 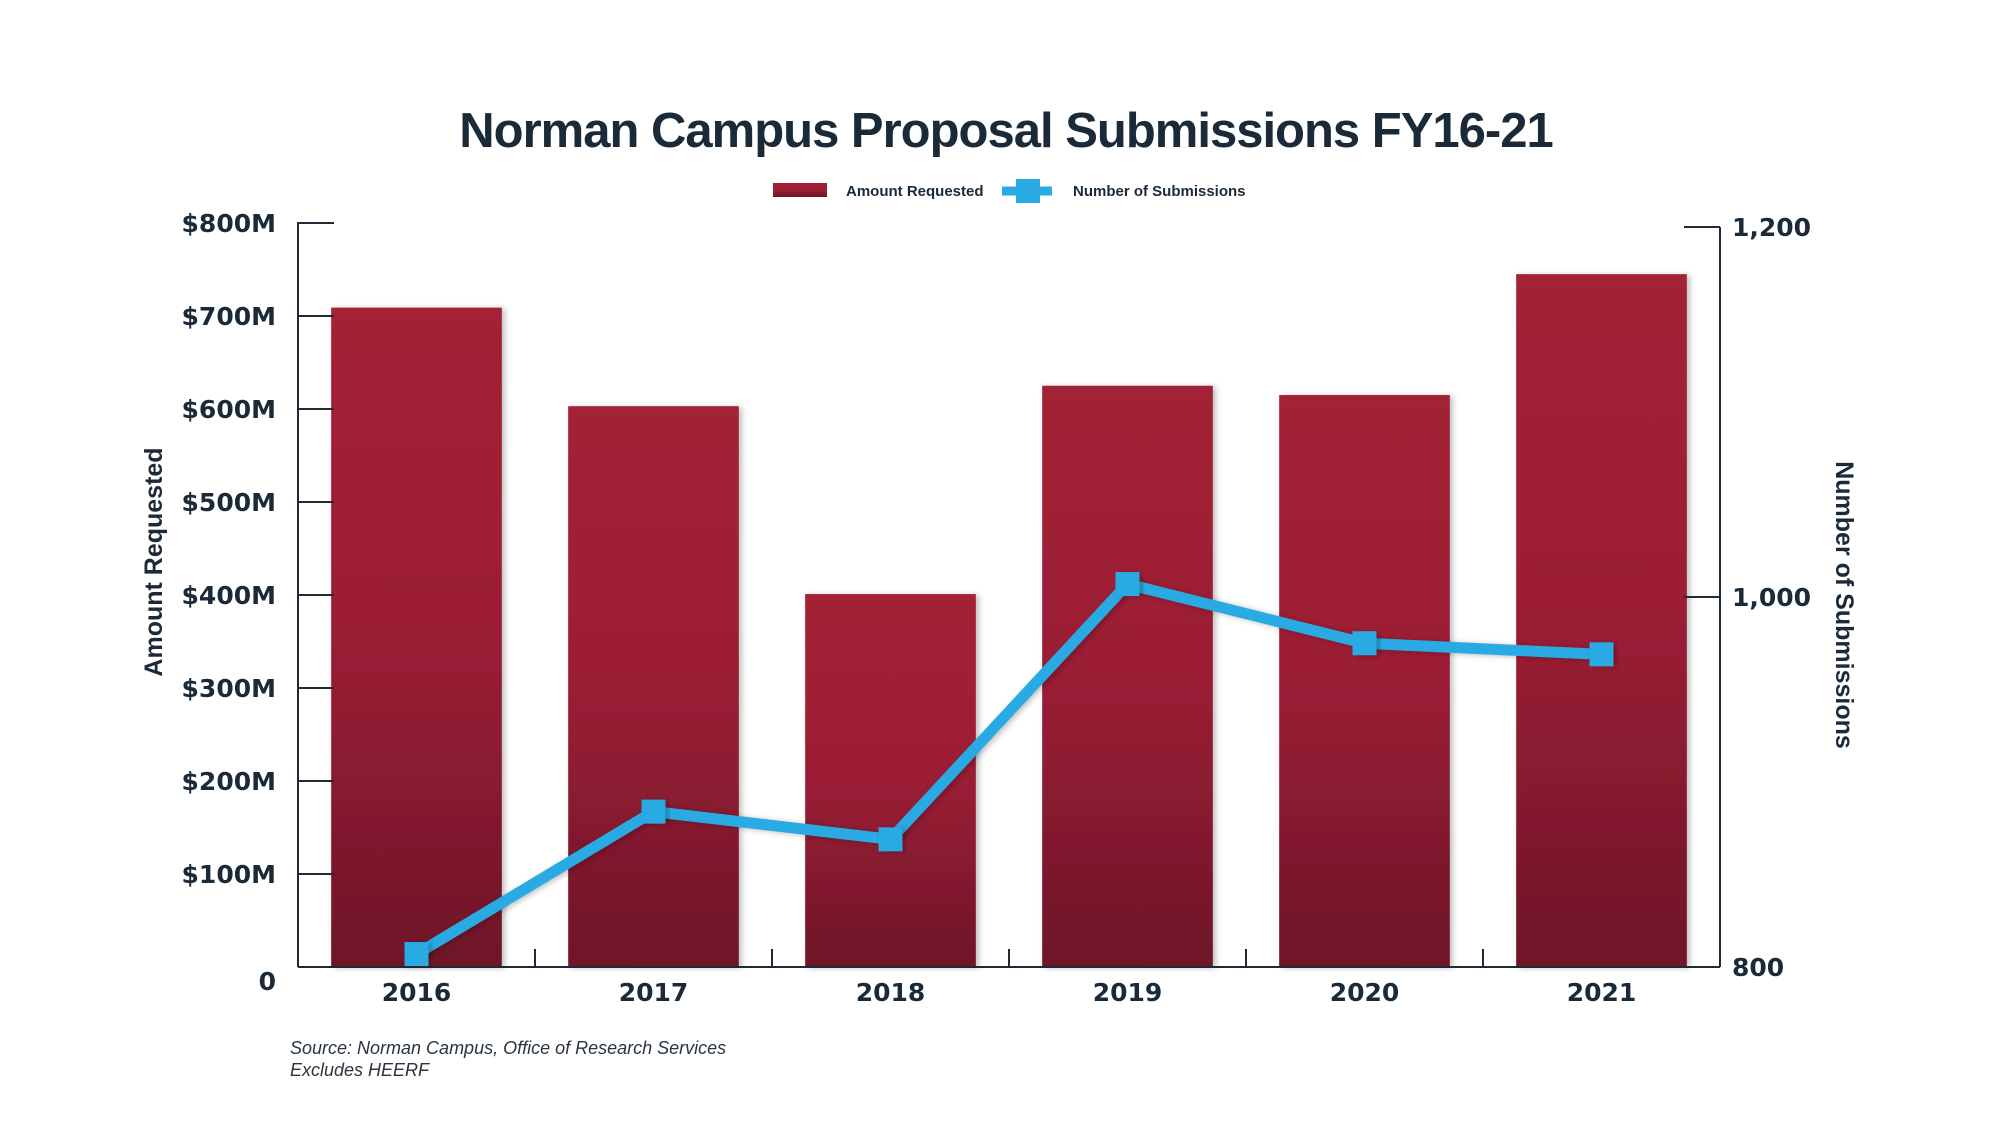 I want to click on legend-swatch-amount, so click(x=800, y=190).